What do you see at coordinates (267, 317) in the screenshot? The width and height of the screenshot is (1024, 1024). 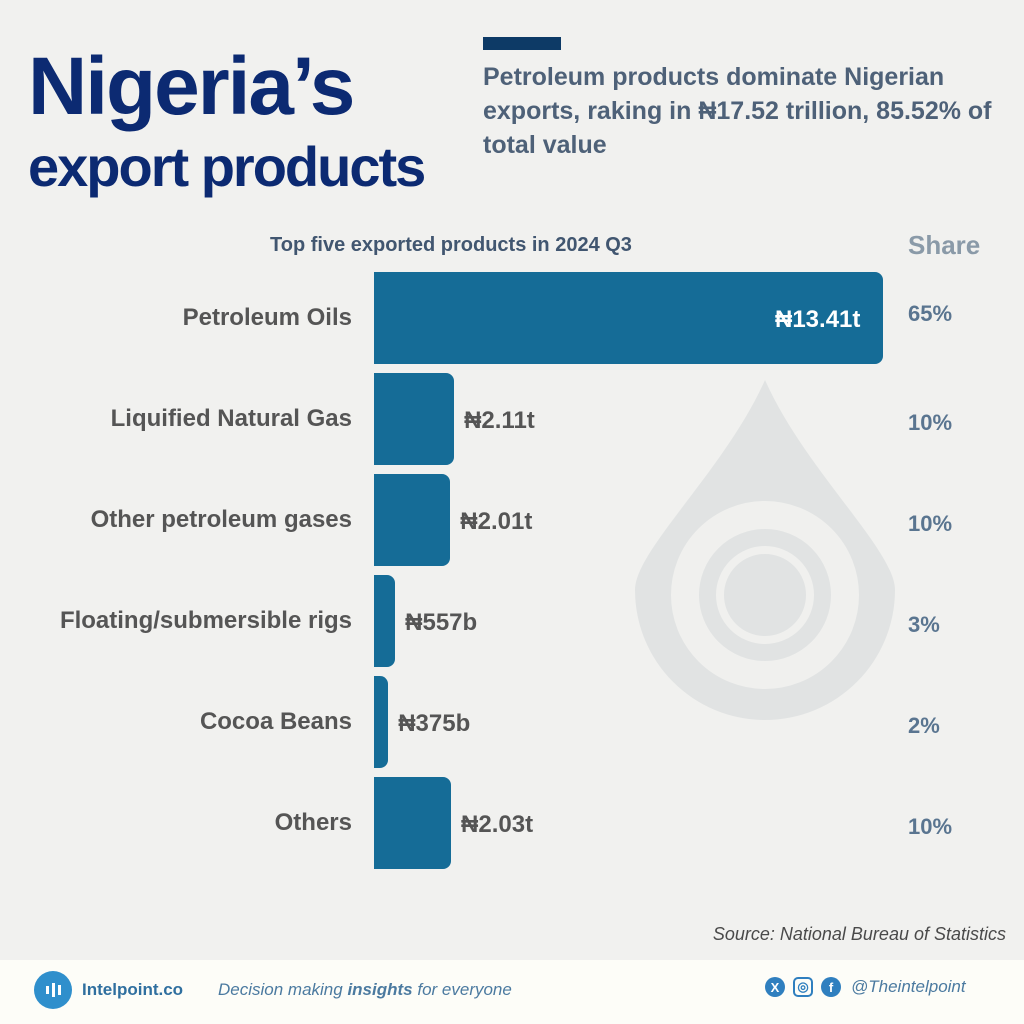 I see `category-label: Petroleum Oils` at bounding box center [267, 317].